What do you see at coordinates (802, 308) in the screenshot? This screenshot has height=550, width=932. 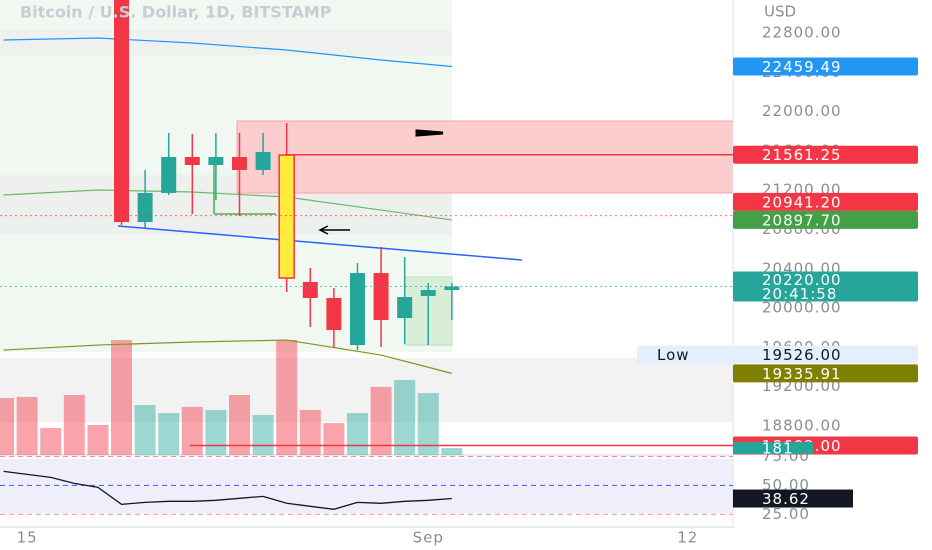 I see `y-tick-label: 20000.00` at bounding box center [802, 308].